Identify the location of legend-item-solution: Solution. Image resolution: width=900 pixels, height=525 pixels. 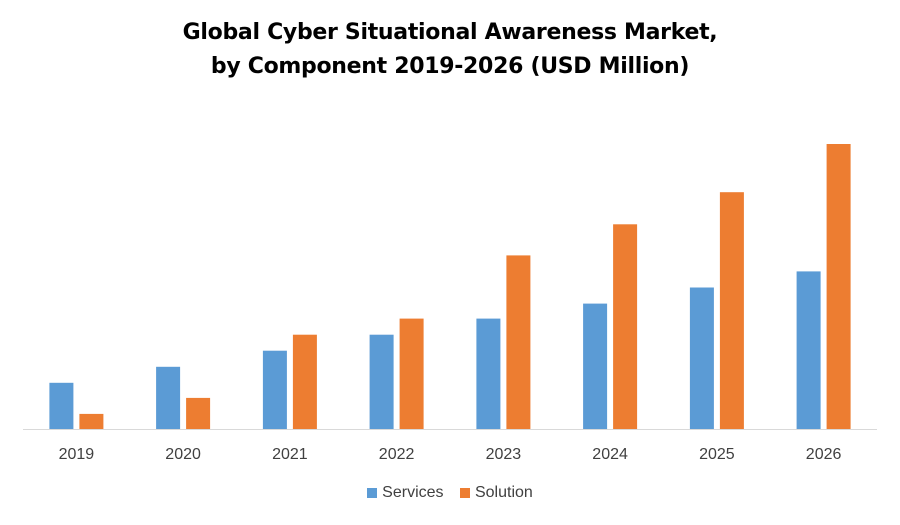
(496, 493).